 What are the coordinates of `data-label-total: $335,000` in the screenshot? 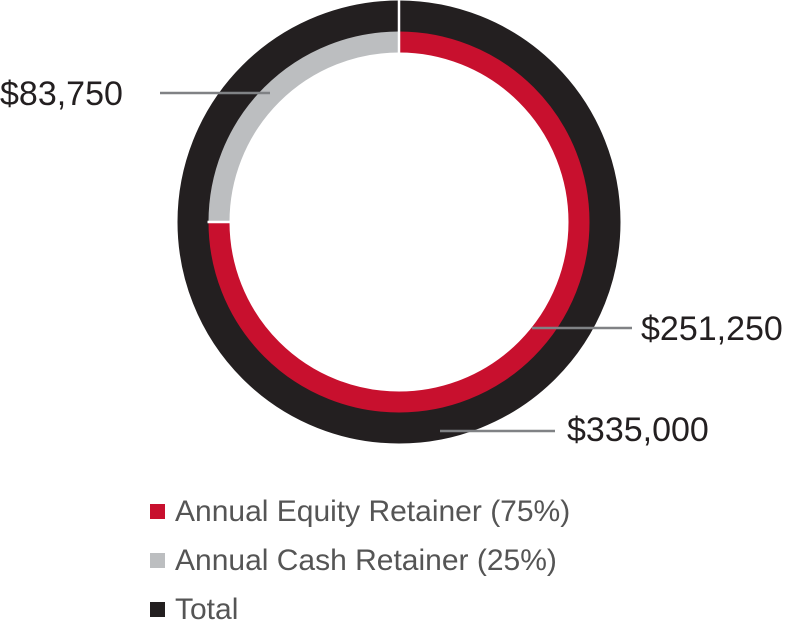 It's located at (638, 430).